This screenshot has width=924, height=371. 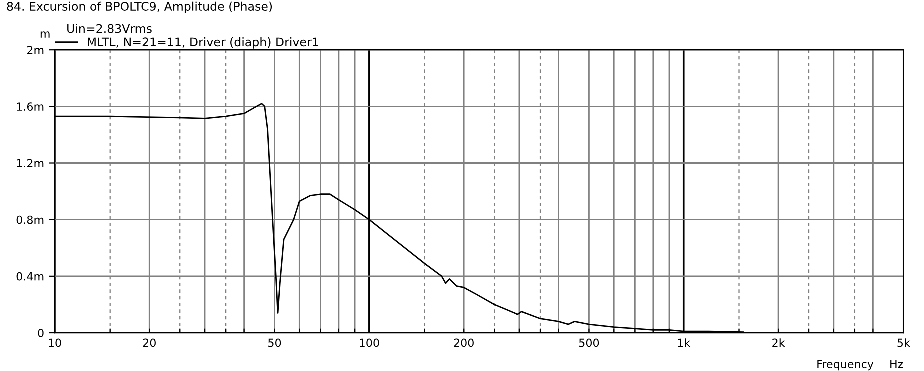 What do you see at coordinates (464, 343) in the screenshot?
I see `x-tick-label: 200` at bounding box center [464, 343].